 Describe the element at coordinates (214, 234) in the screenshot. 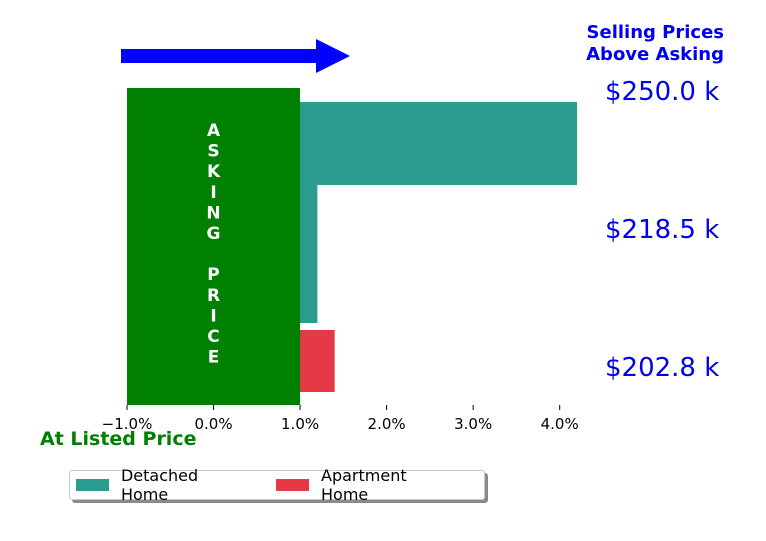

I see `asking-price-letter: G` at that location.